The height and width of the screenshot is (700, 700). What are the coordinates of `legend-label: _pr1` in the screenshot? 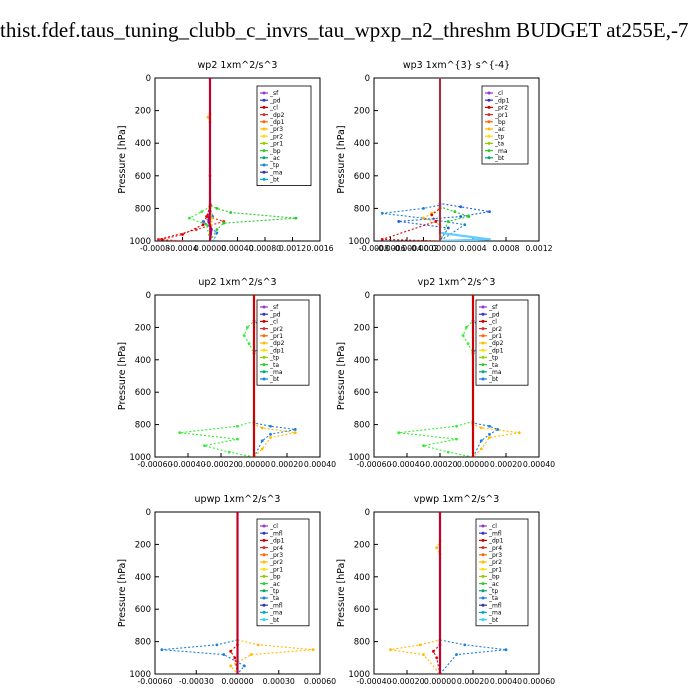 It's located at (276, 336).